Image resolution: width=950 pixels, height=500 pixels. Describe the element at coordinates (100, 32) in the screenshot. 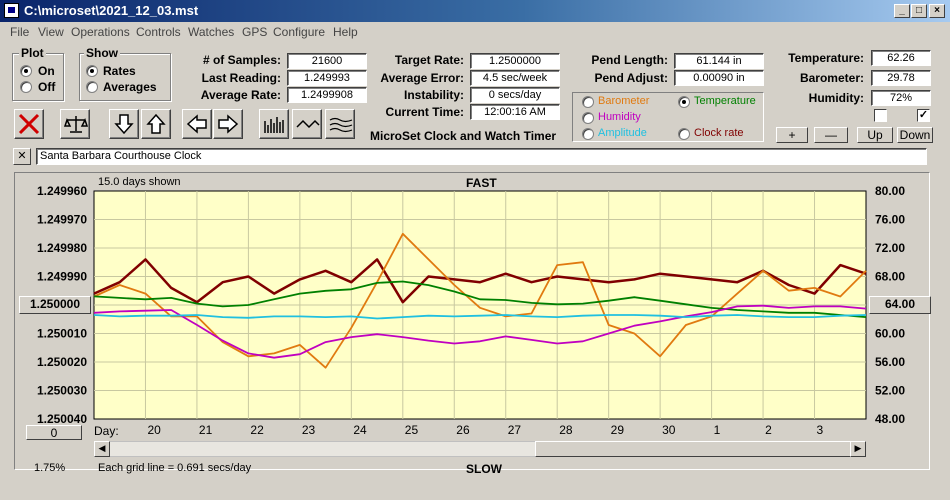

I see `menu-operations: Operations` at that location.